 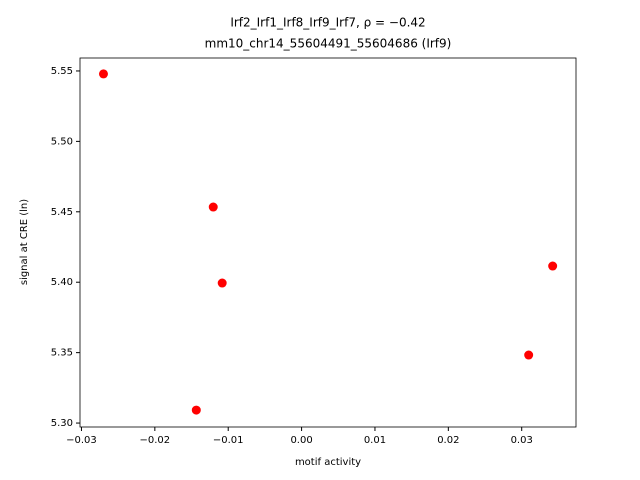 What do you see at coordinates (448, 440) in the screenshot?
I see `x-tick-label: 0.02` at bounding box center [448, 440].